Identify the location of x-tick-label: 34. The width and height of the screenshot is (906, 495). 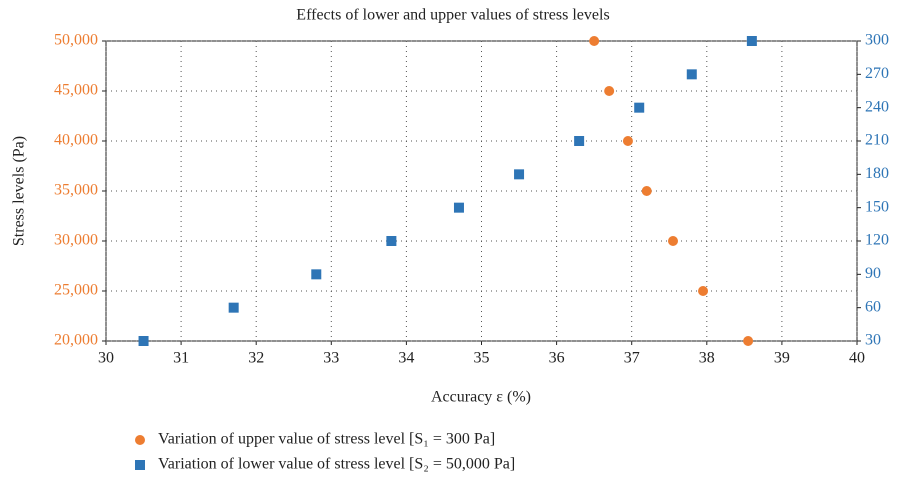
(406, 358).